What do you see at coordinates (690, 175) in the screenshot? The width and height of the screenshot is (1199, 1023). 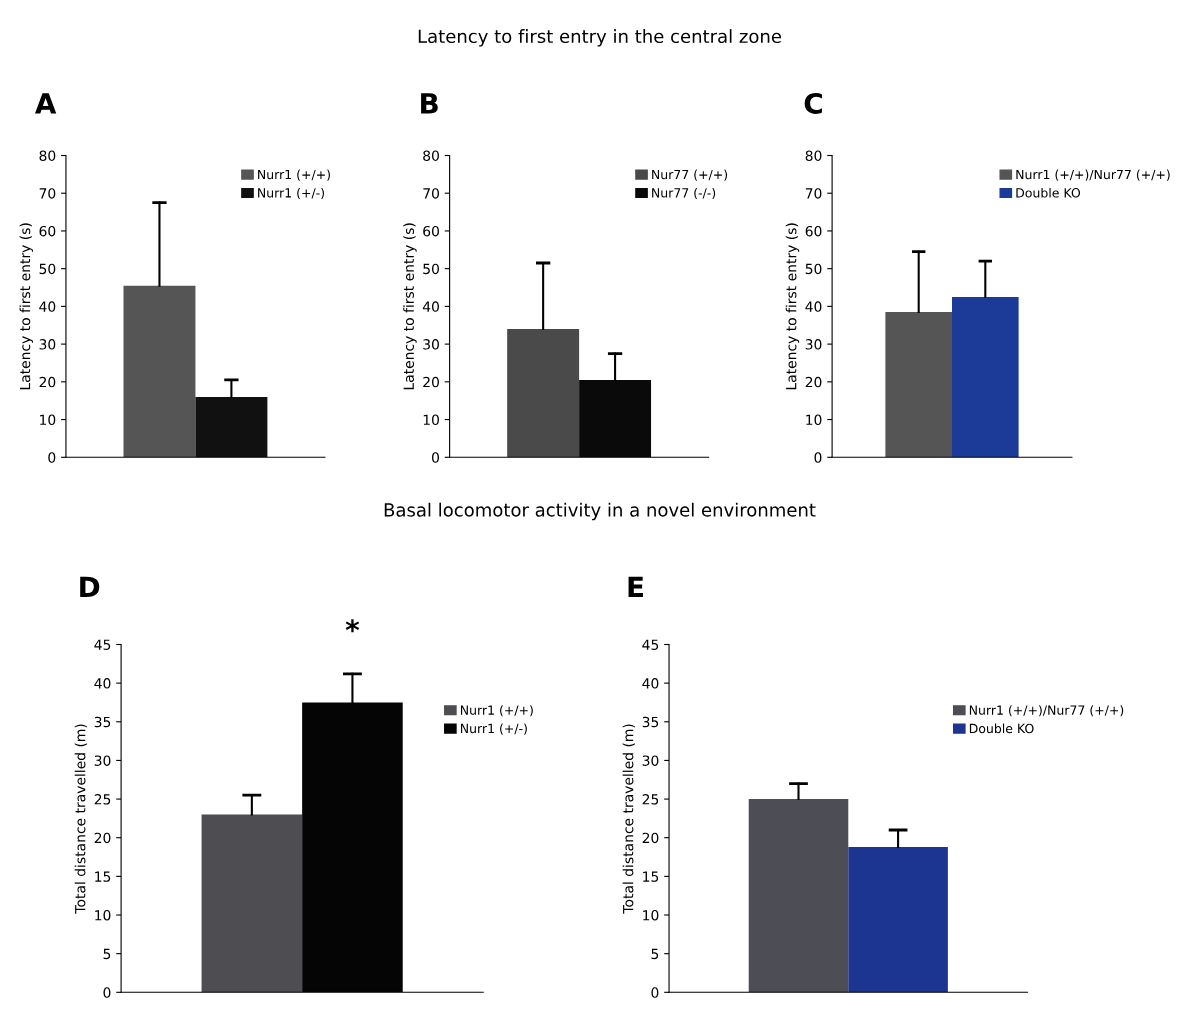 I see `legend-label: Nur77 (+/+)` at bounding box center [690, 175].